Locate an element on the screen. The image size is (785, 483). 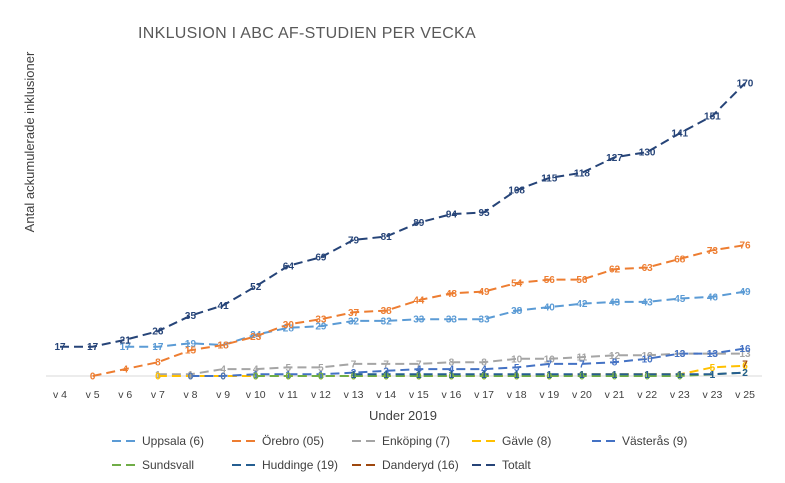
data-label-örebro-05: 63 is located at coordinates (648, 268).